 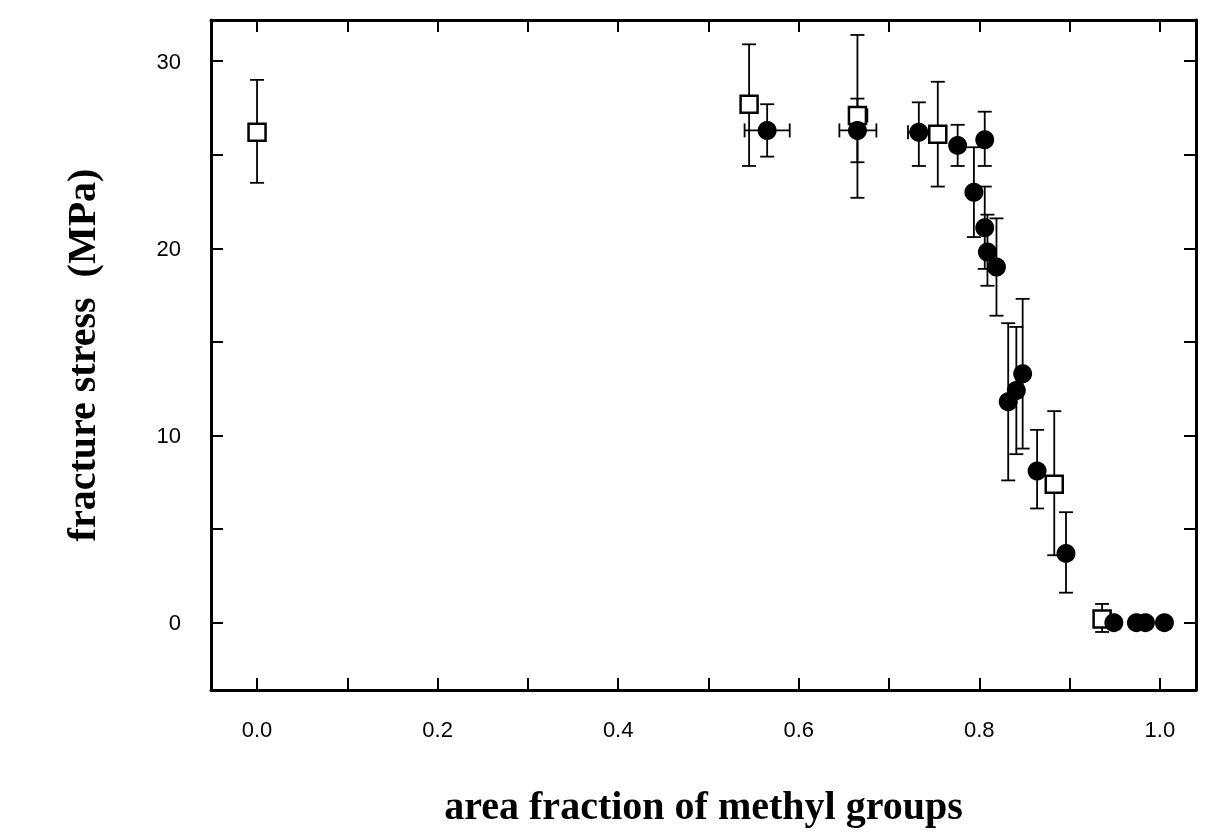 I want to click on x-tick-label: 0.8, so click(x=979, y=729).